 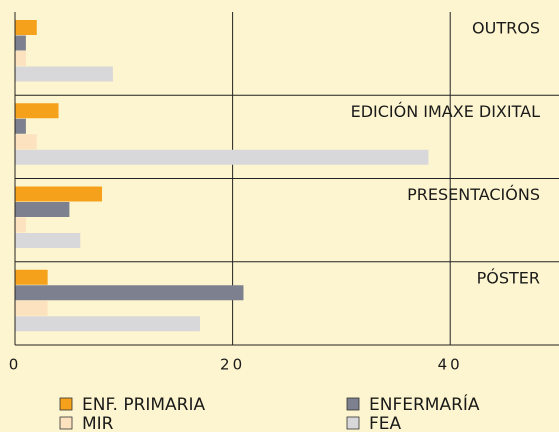 I want to click on legend-label: FEA, so click(x=385, y=423).